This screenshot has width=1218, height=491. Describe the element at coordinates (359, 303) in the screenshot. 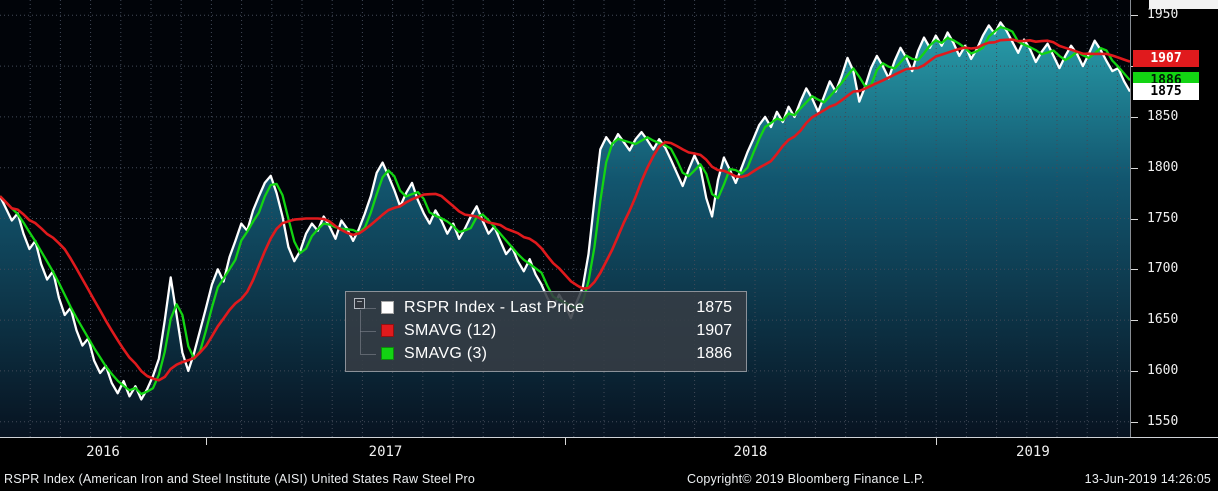

I see `legend-collapse-icon: −` at that location.